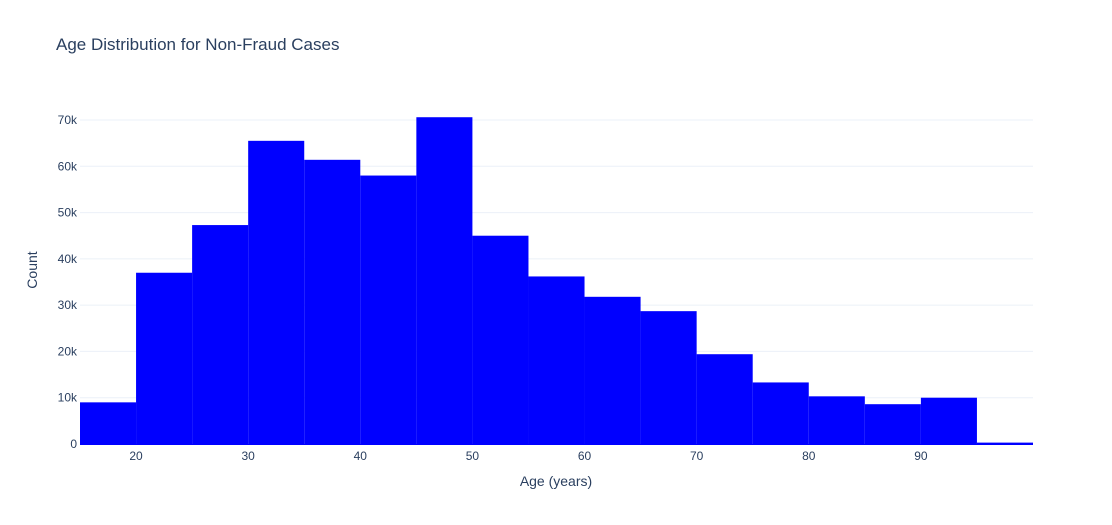  I want to click on chart-title: Age Distribution for Non-Fraud Cases, so click(197, 44).